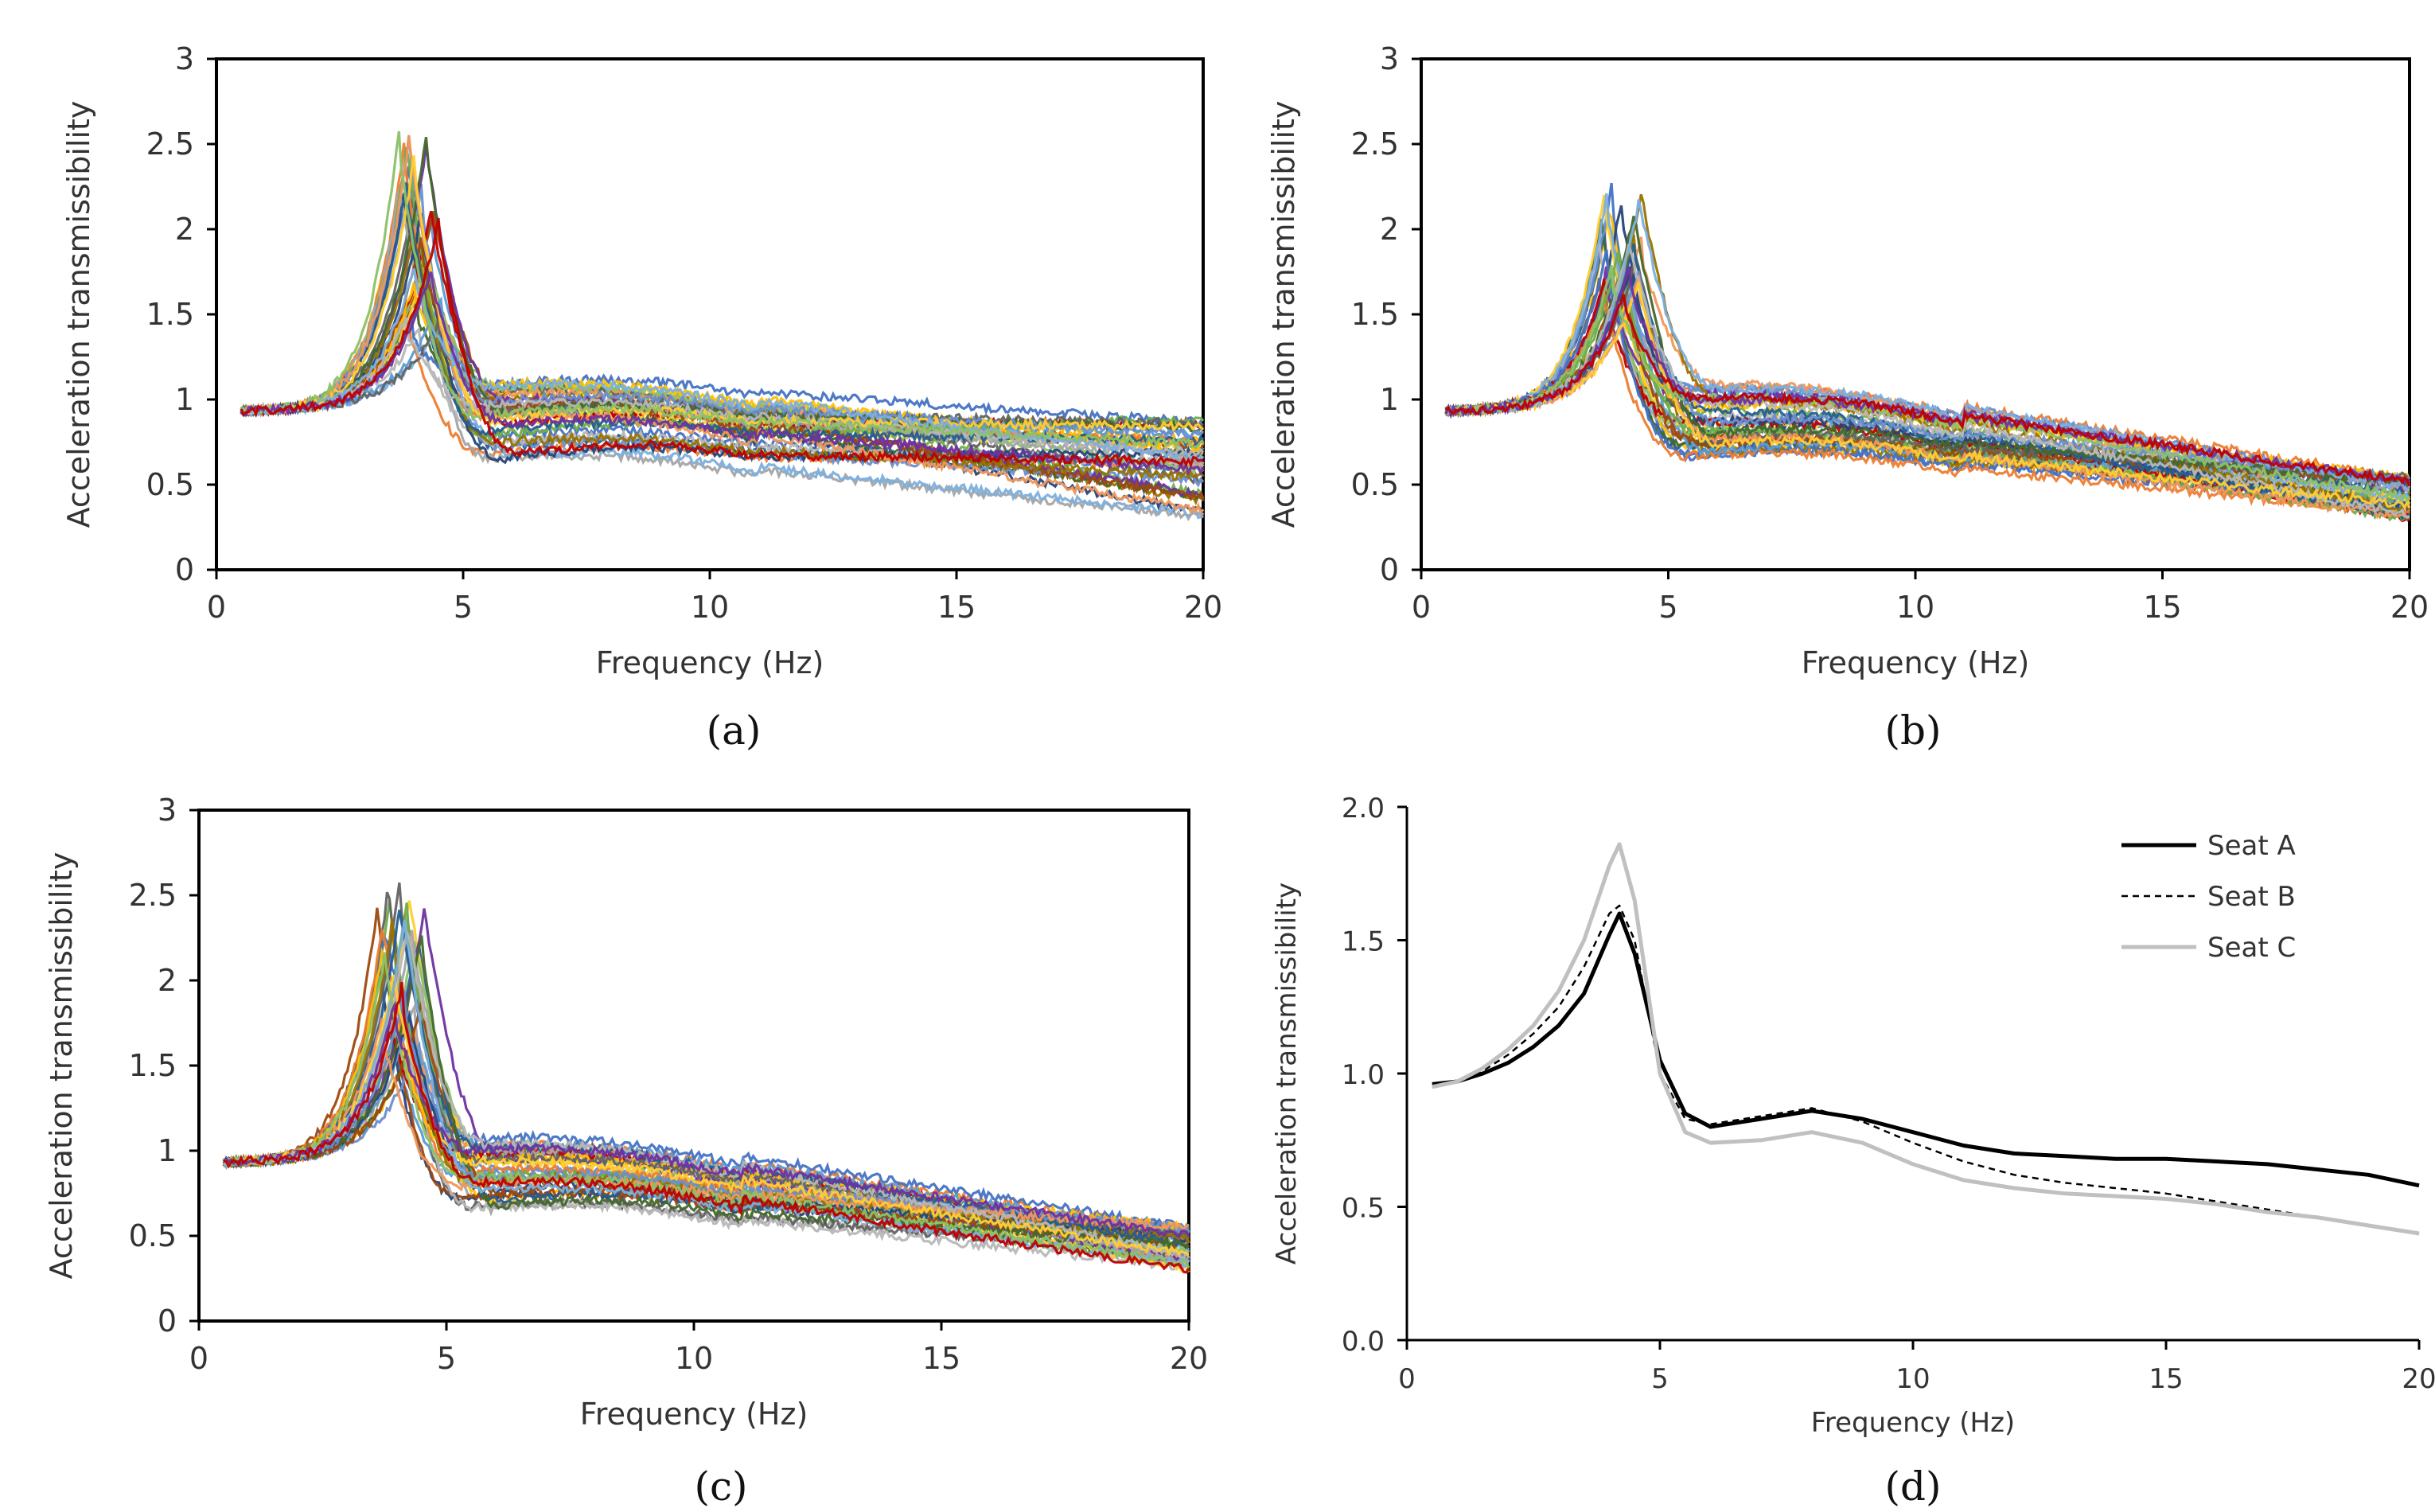 The image size is (2435, 1512). I want to click on legend-label: Seat B, so click(2251, 897).